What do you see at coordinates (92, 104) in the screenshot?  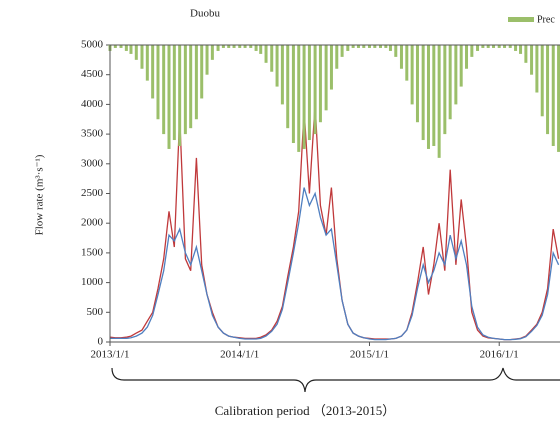 I see `y-tick-label: 4000` at bounding box center [92, 104].